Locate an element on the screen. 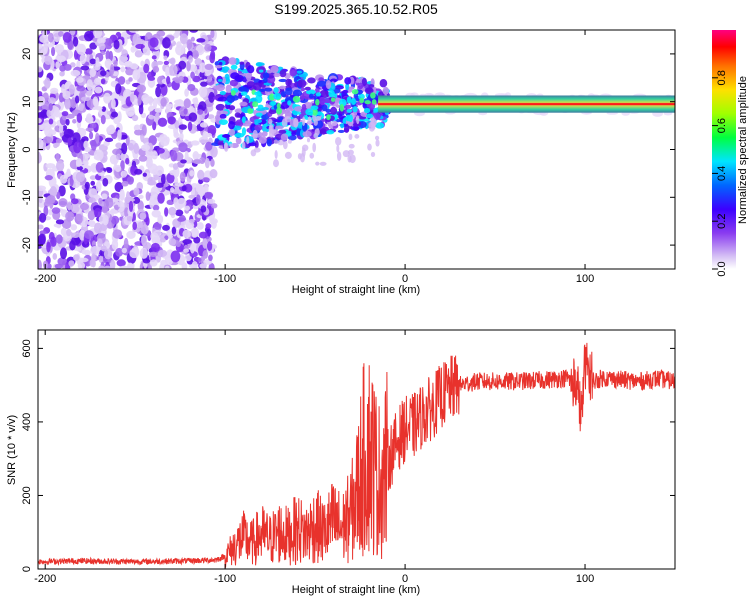  spectrogram-y-tick-label: 10 is located at coordinates (27, 102).